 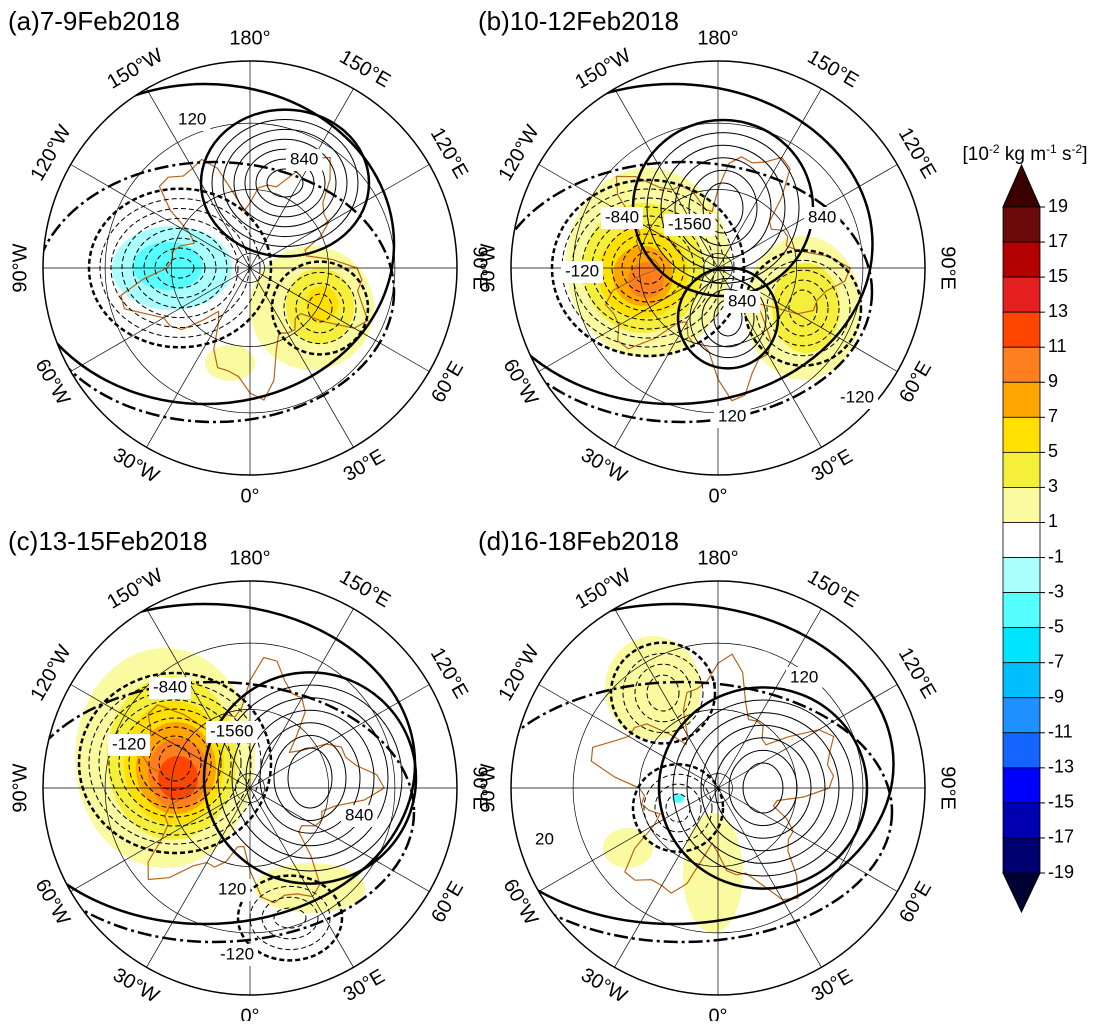 I want to click on contour-label: 120, so click(x=804, y=676).